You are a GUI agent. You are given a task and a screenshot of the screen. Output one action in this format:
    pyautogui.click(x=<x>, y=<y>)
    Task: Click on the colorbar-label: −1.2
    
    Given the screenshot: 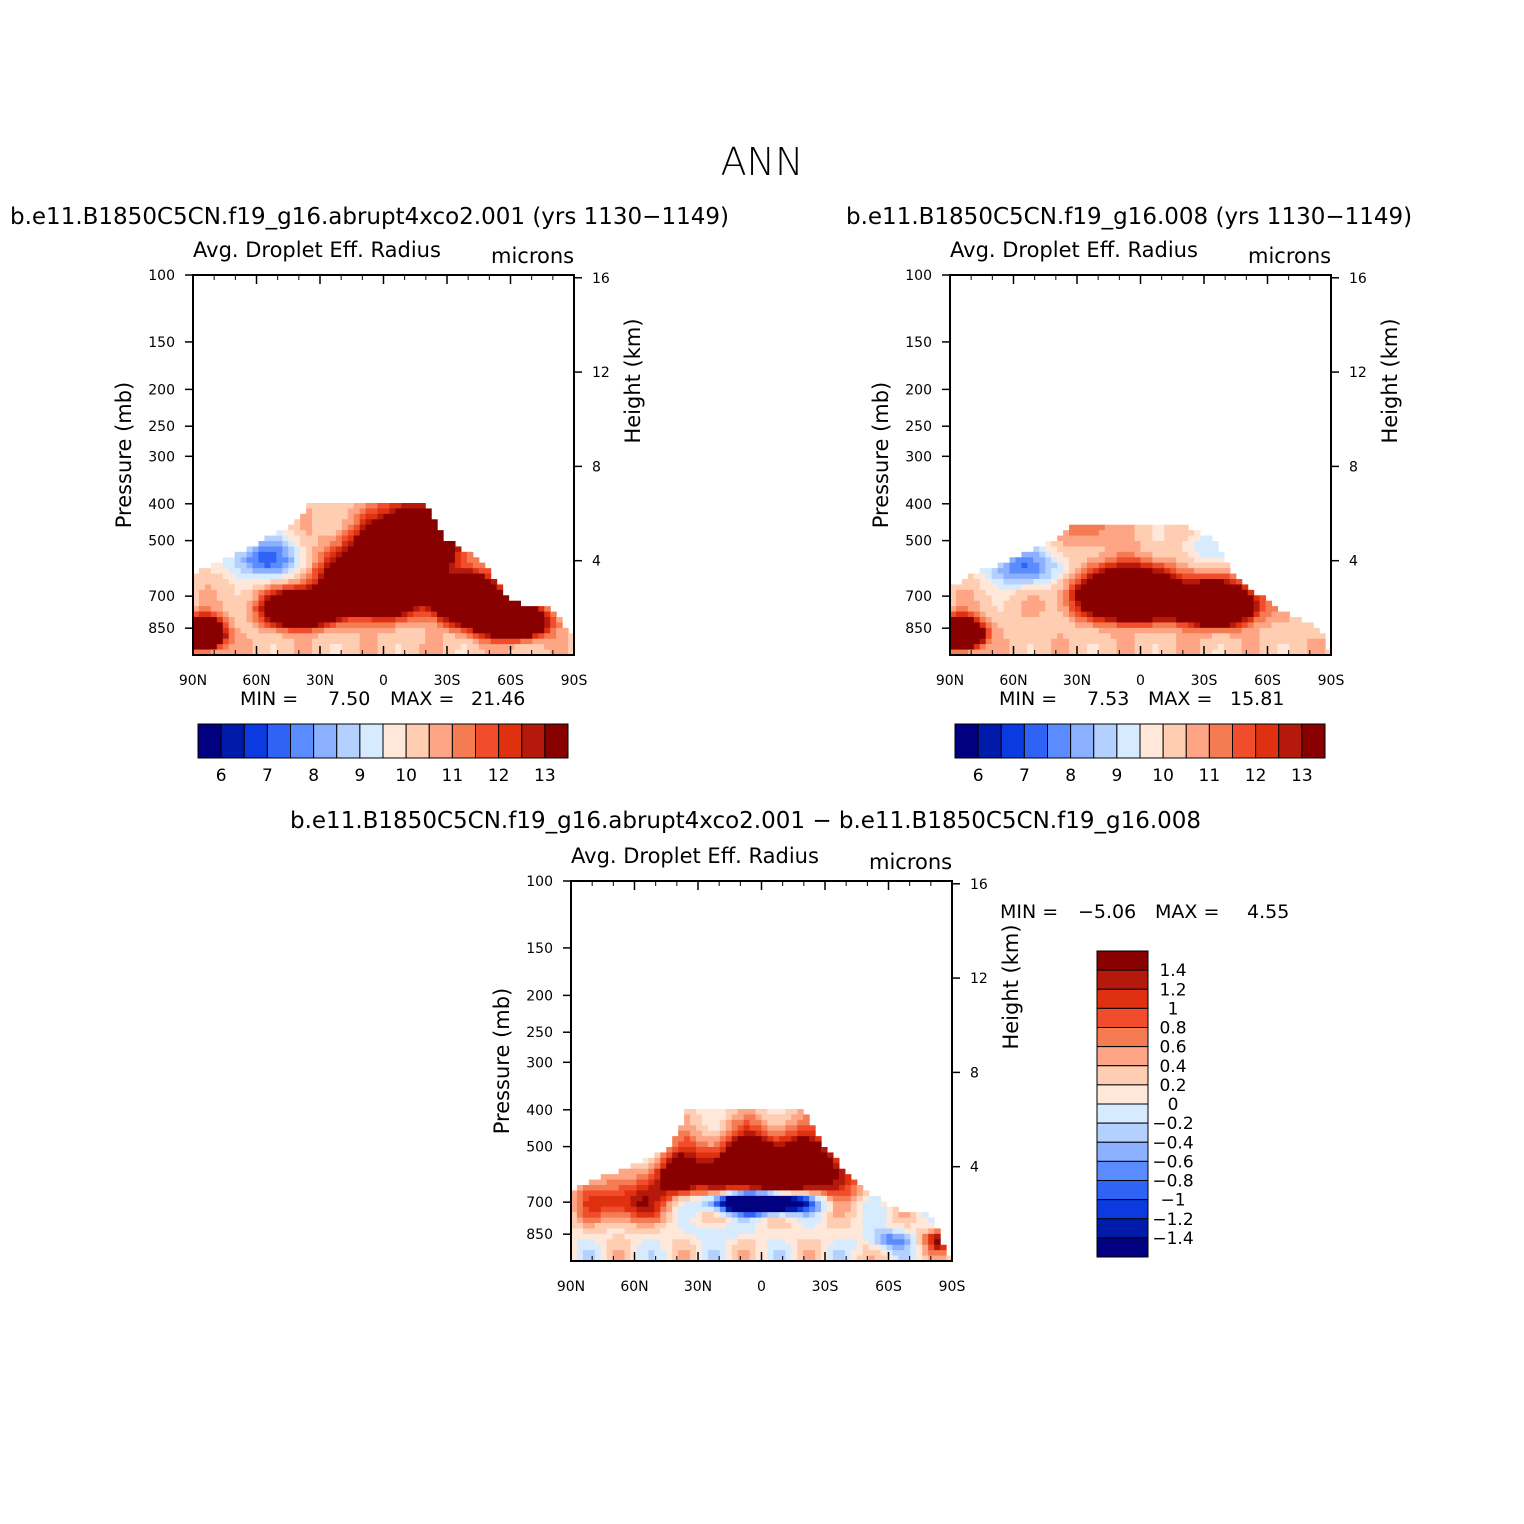 What is the action you would take?
    pyautogui.click(x=1172, y=1220)
    